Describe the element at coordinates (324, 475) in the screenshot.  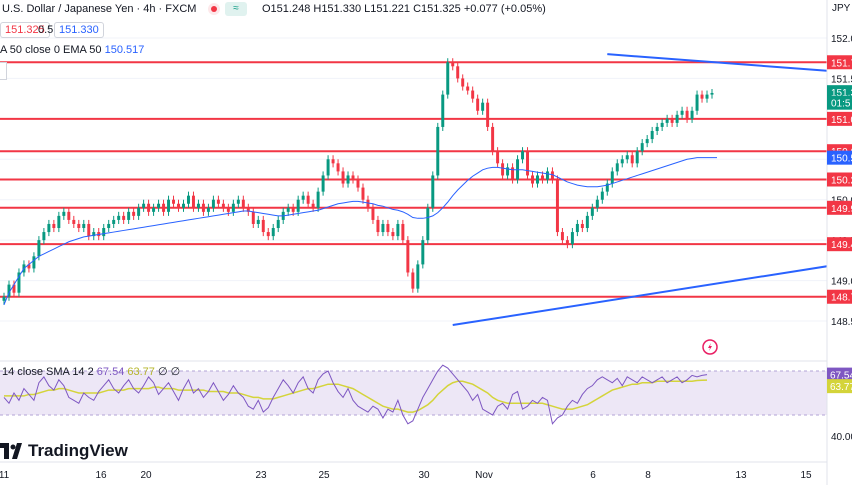
I see `time-tick-label: 25` at that location.